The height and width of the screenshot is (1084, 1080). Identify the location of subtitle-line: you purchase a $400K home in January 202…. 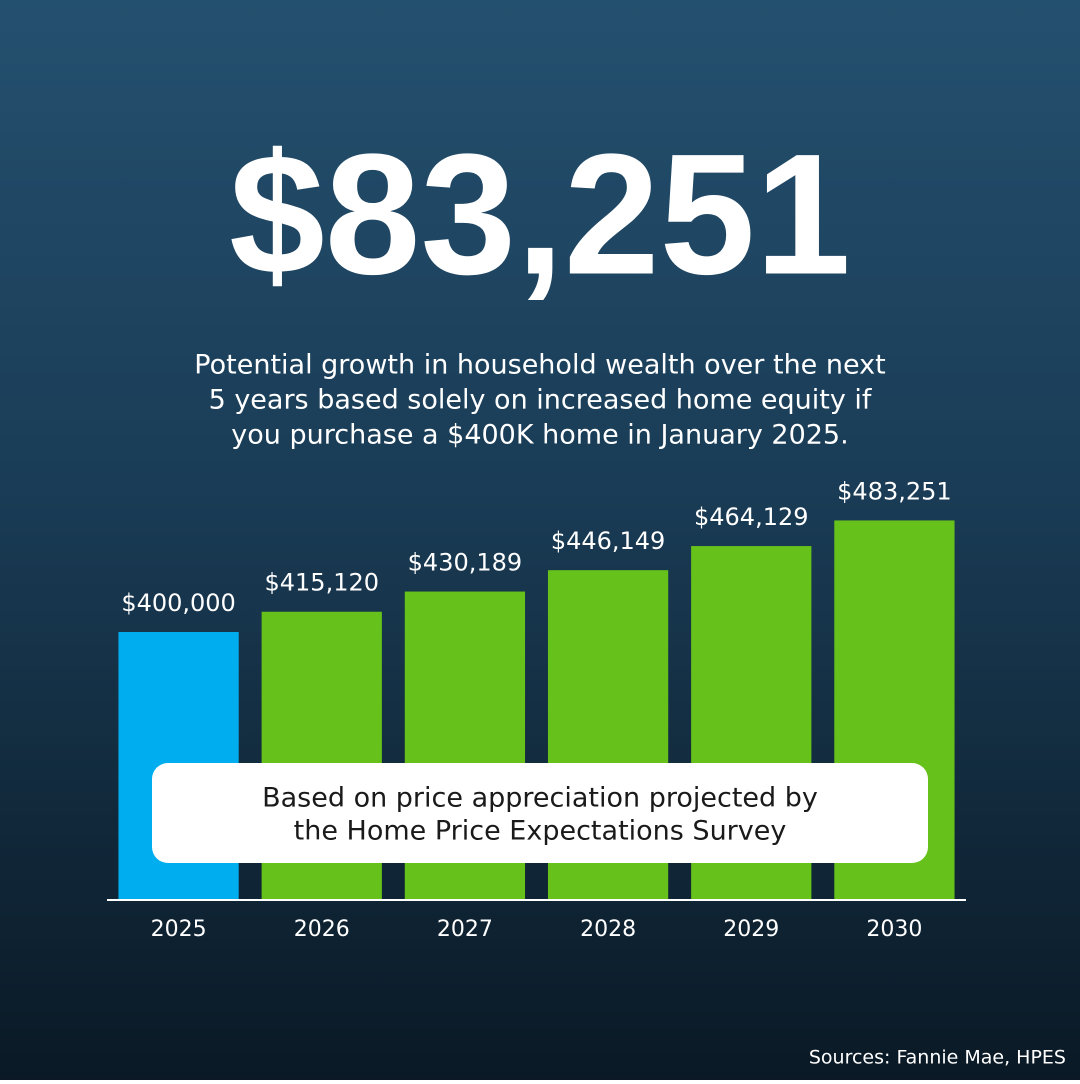
(539, 435).